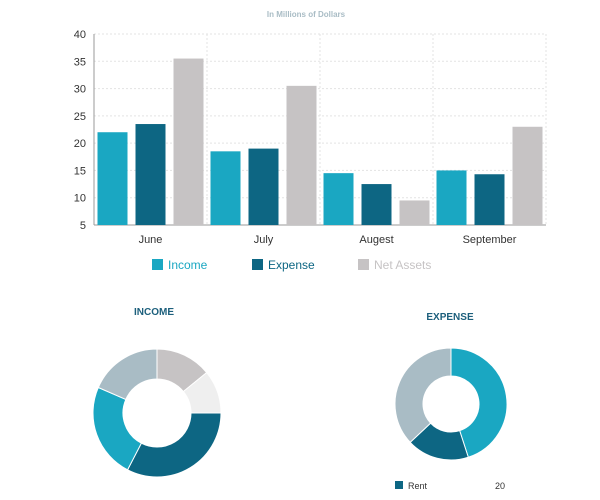  I want to click on expense-donut-chart: EXPENSE Rent 20, so click(451, 401).